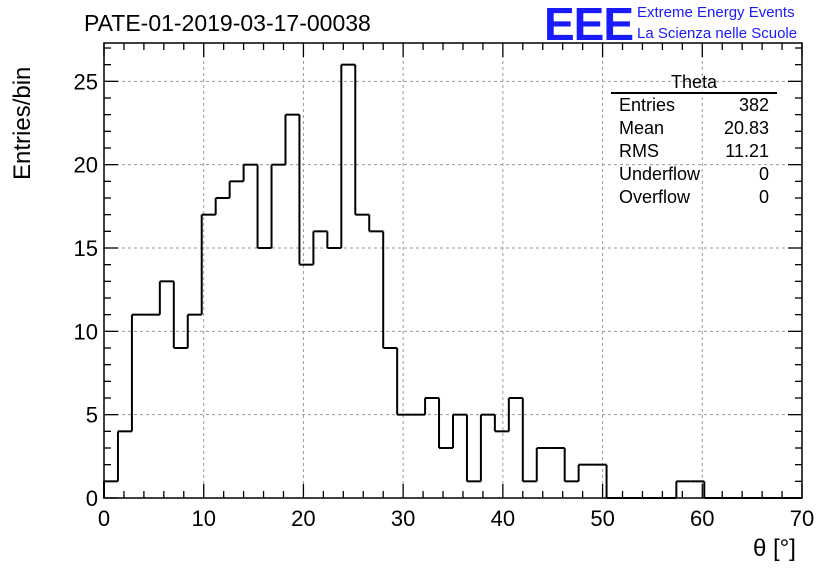 The width and height of the screenshot is (836, 572). I want to click on x-tick-label: 40, so click(503, 518).